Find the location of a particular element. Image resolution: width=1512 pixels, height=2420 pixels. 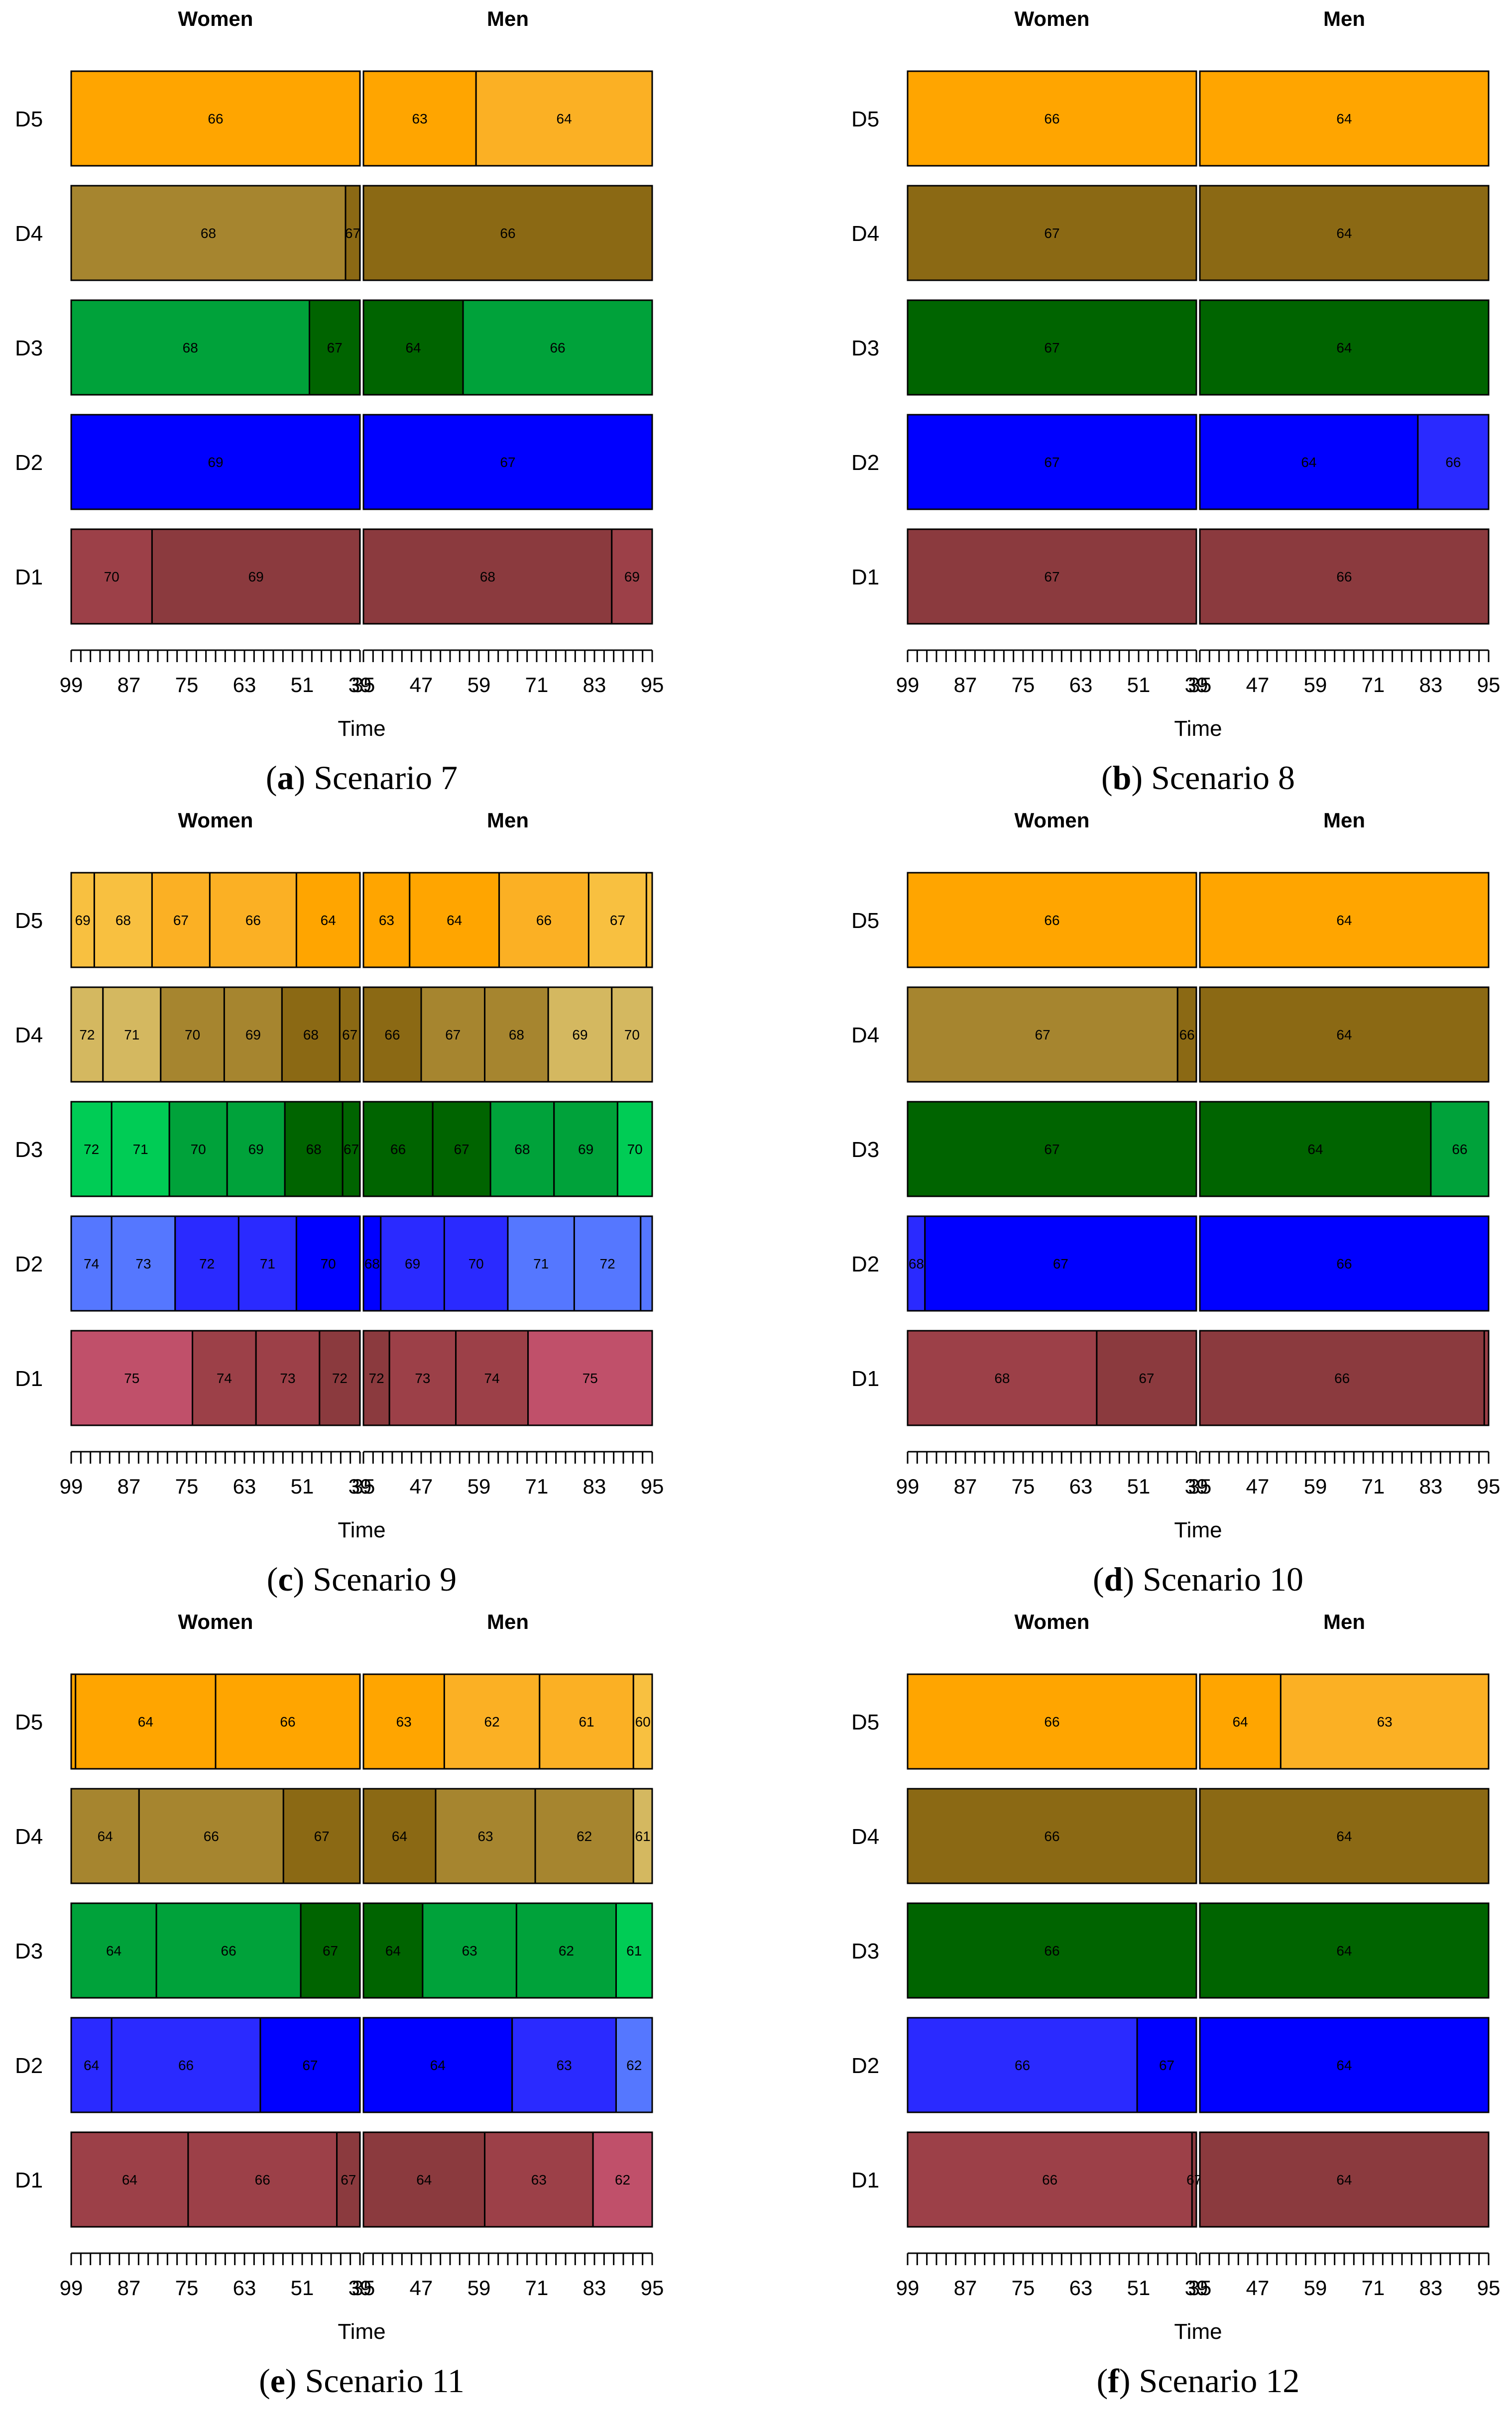

tick-label: 99 is located at coordinates (908, 2288).